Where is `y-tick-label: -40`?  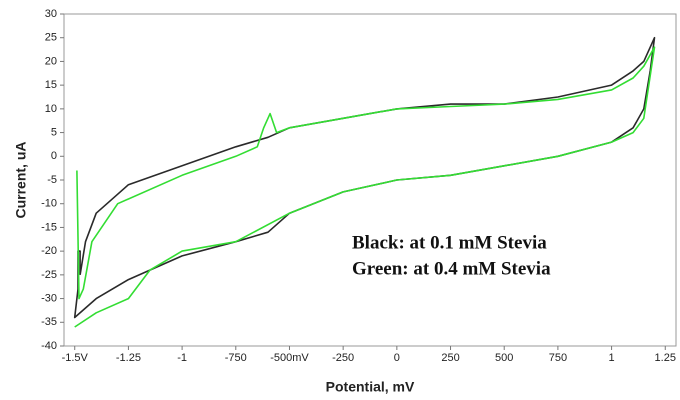
y-tick-label: -40 is located at coordinates (49, 346).